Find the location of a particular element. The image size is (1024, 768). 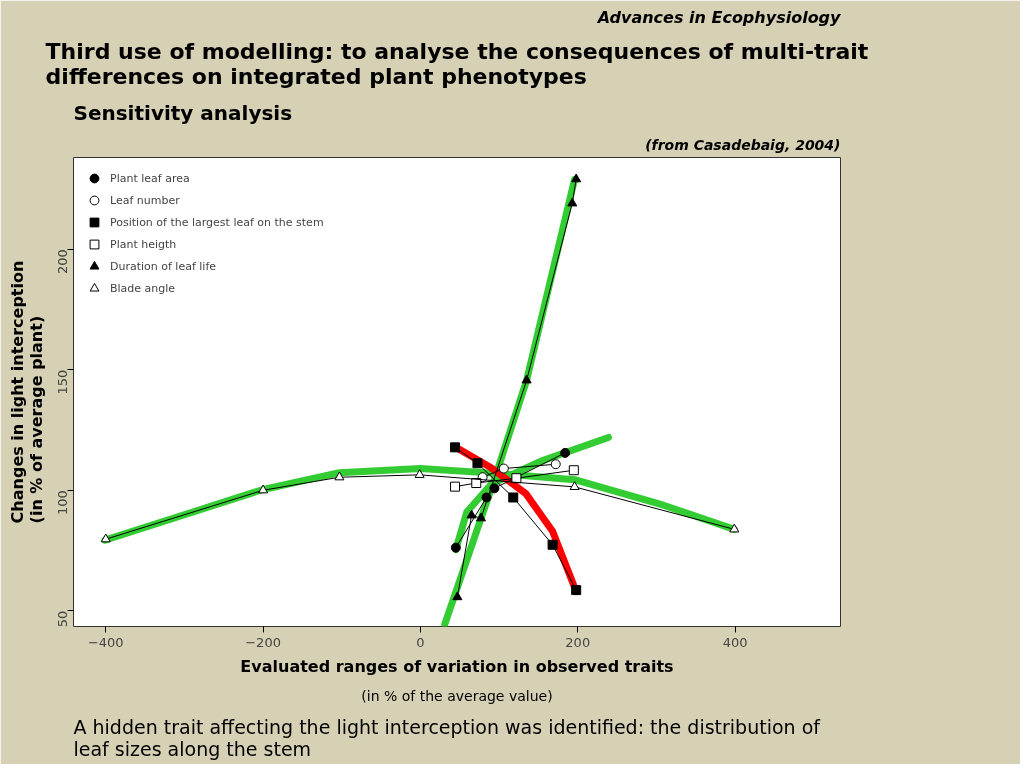

y-tick-label: 50 is located at coordinates (62, 619).